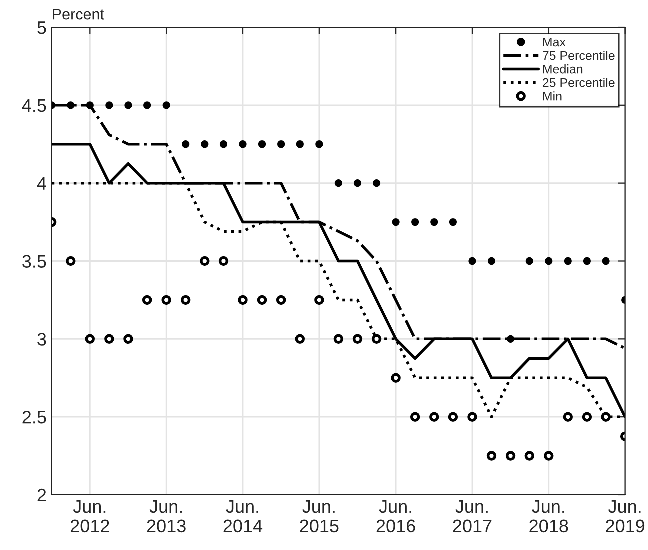 This screenshot has height=550, width=648. Describe the element at coordinates (41, 183) in the screenshot. I see `y-tick-label: 4` at that location.